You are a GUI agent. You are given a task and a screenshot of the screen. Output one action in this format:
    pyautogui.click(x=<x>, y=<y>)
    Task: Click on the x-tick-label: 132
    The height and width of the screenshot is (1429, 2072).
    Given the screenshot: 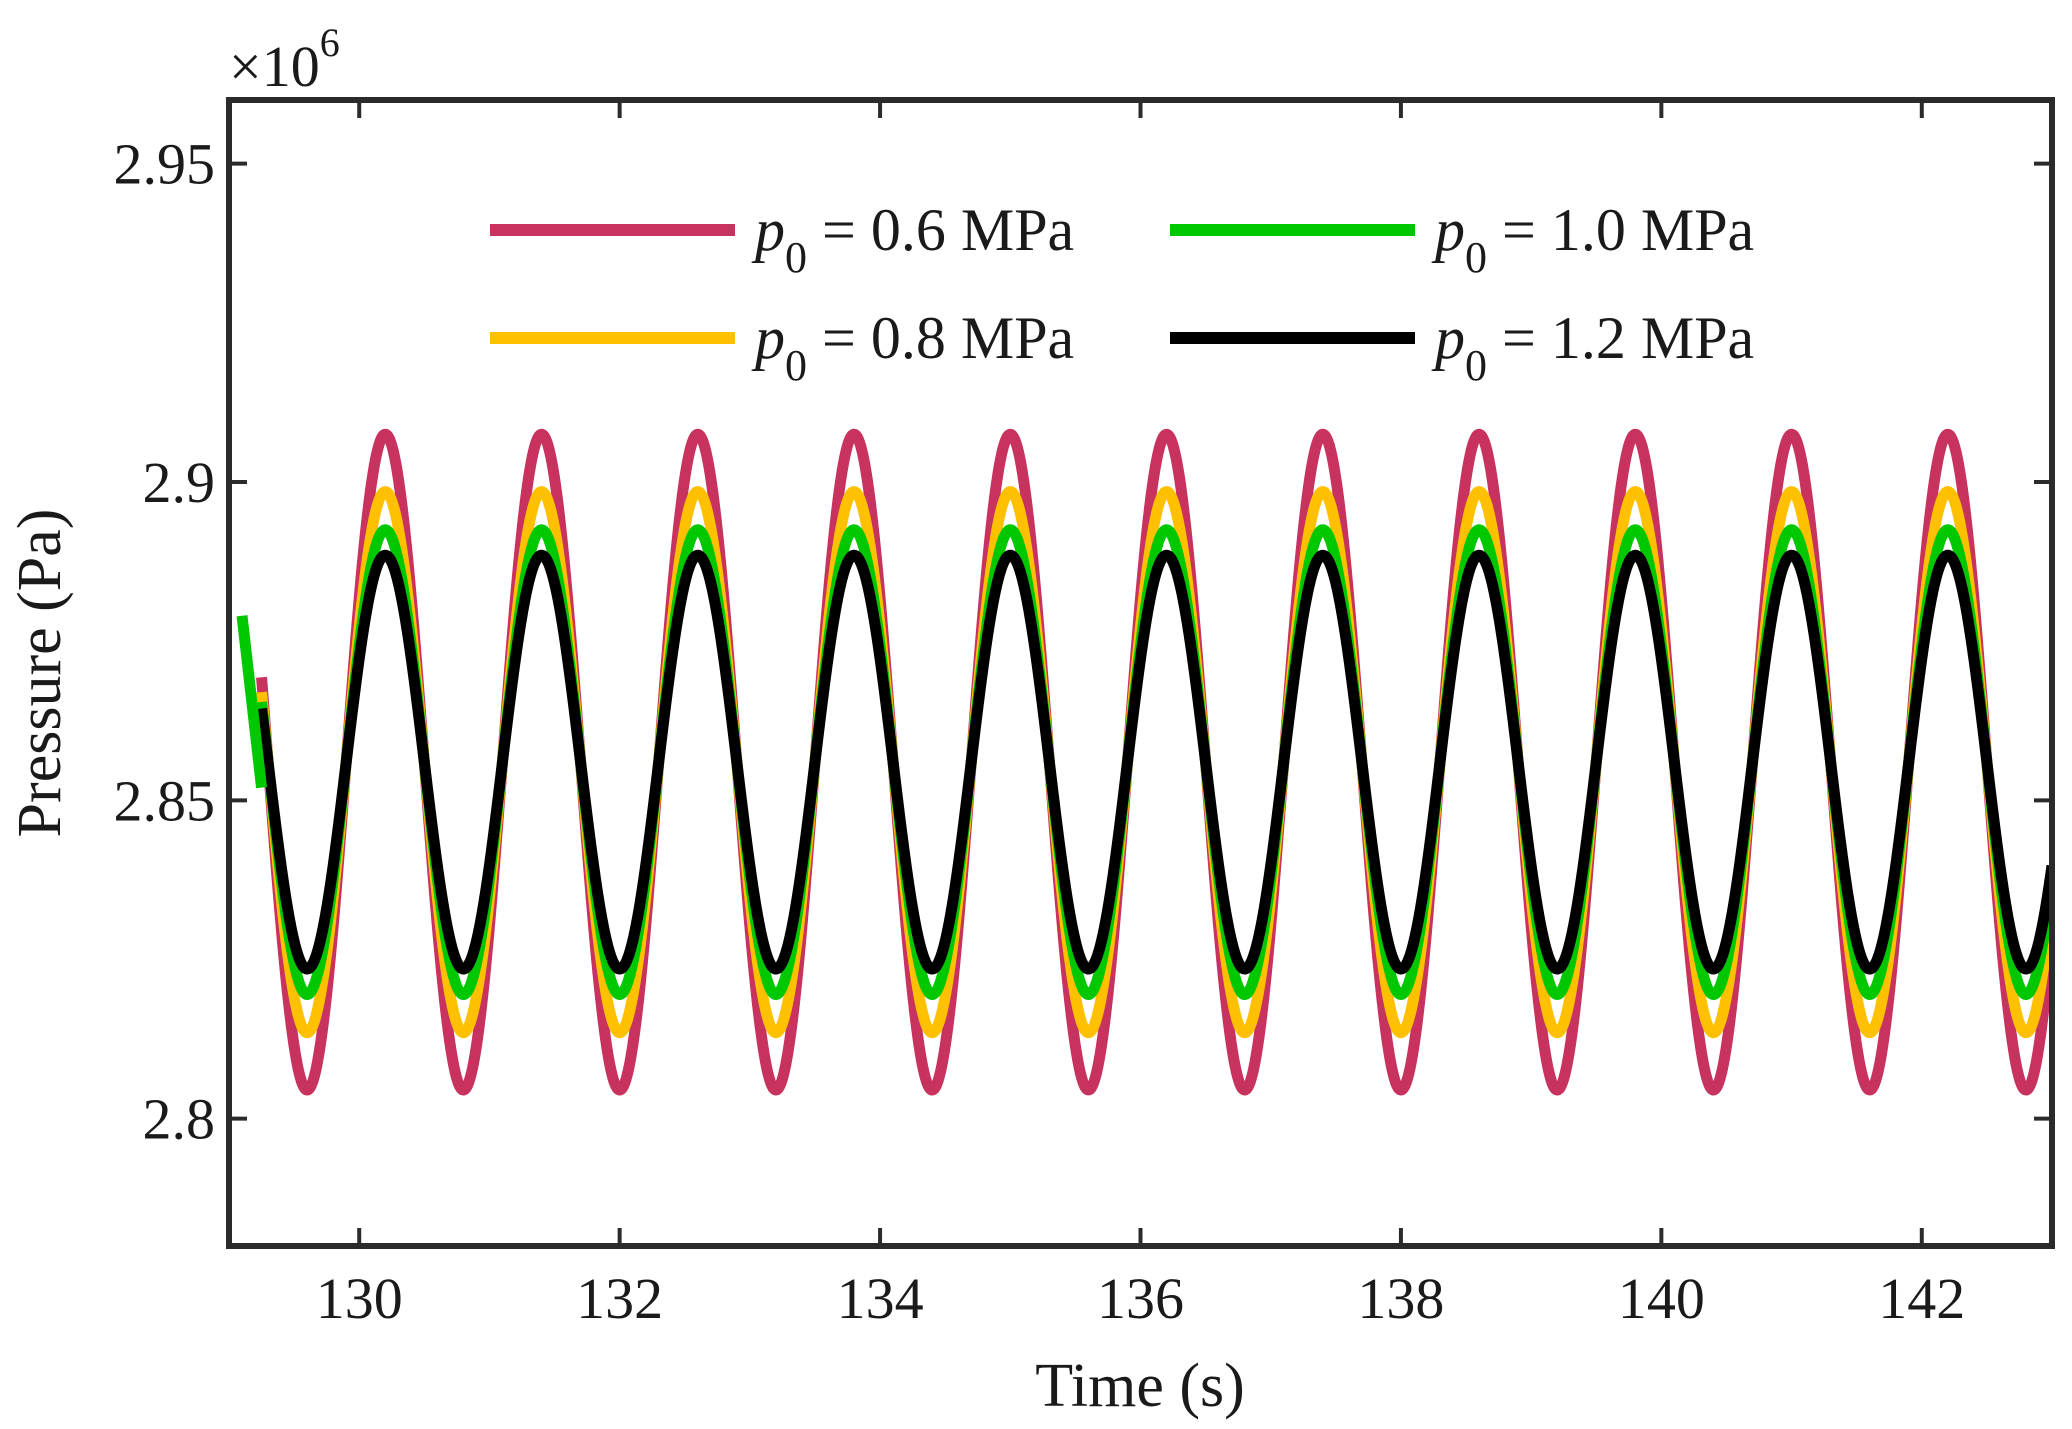 What is the action you would take?
    pyautogui.click(x=619, y=1298)
    